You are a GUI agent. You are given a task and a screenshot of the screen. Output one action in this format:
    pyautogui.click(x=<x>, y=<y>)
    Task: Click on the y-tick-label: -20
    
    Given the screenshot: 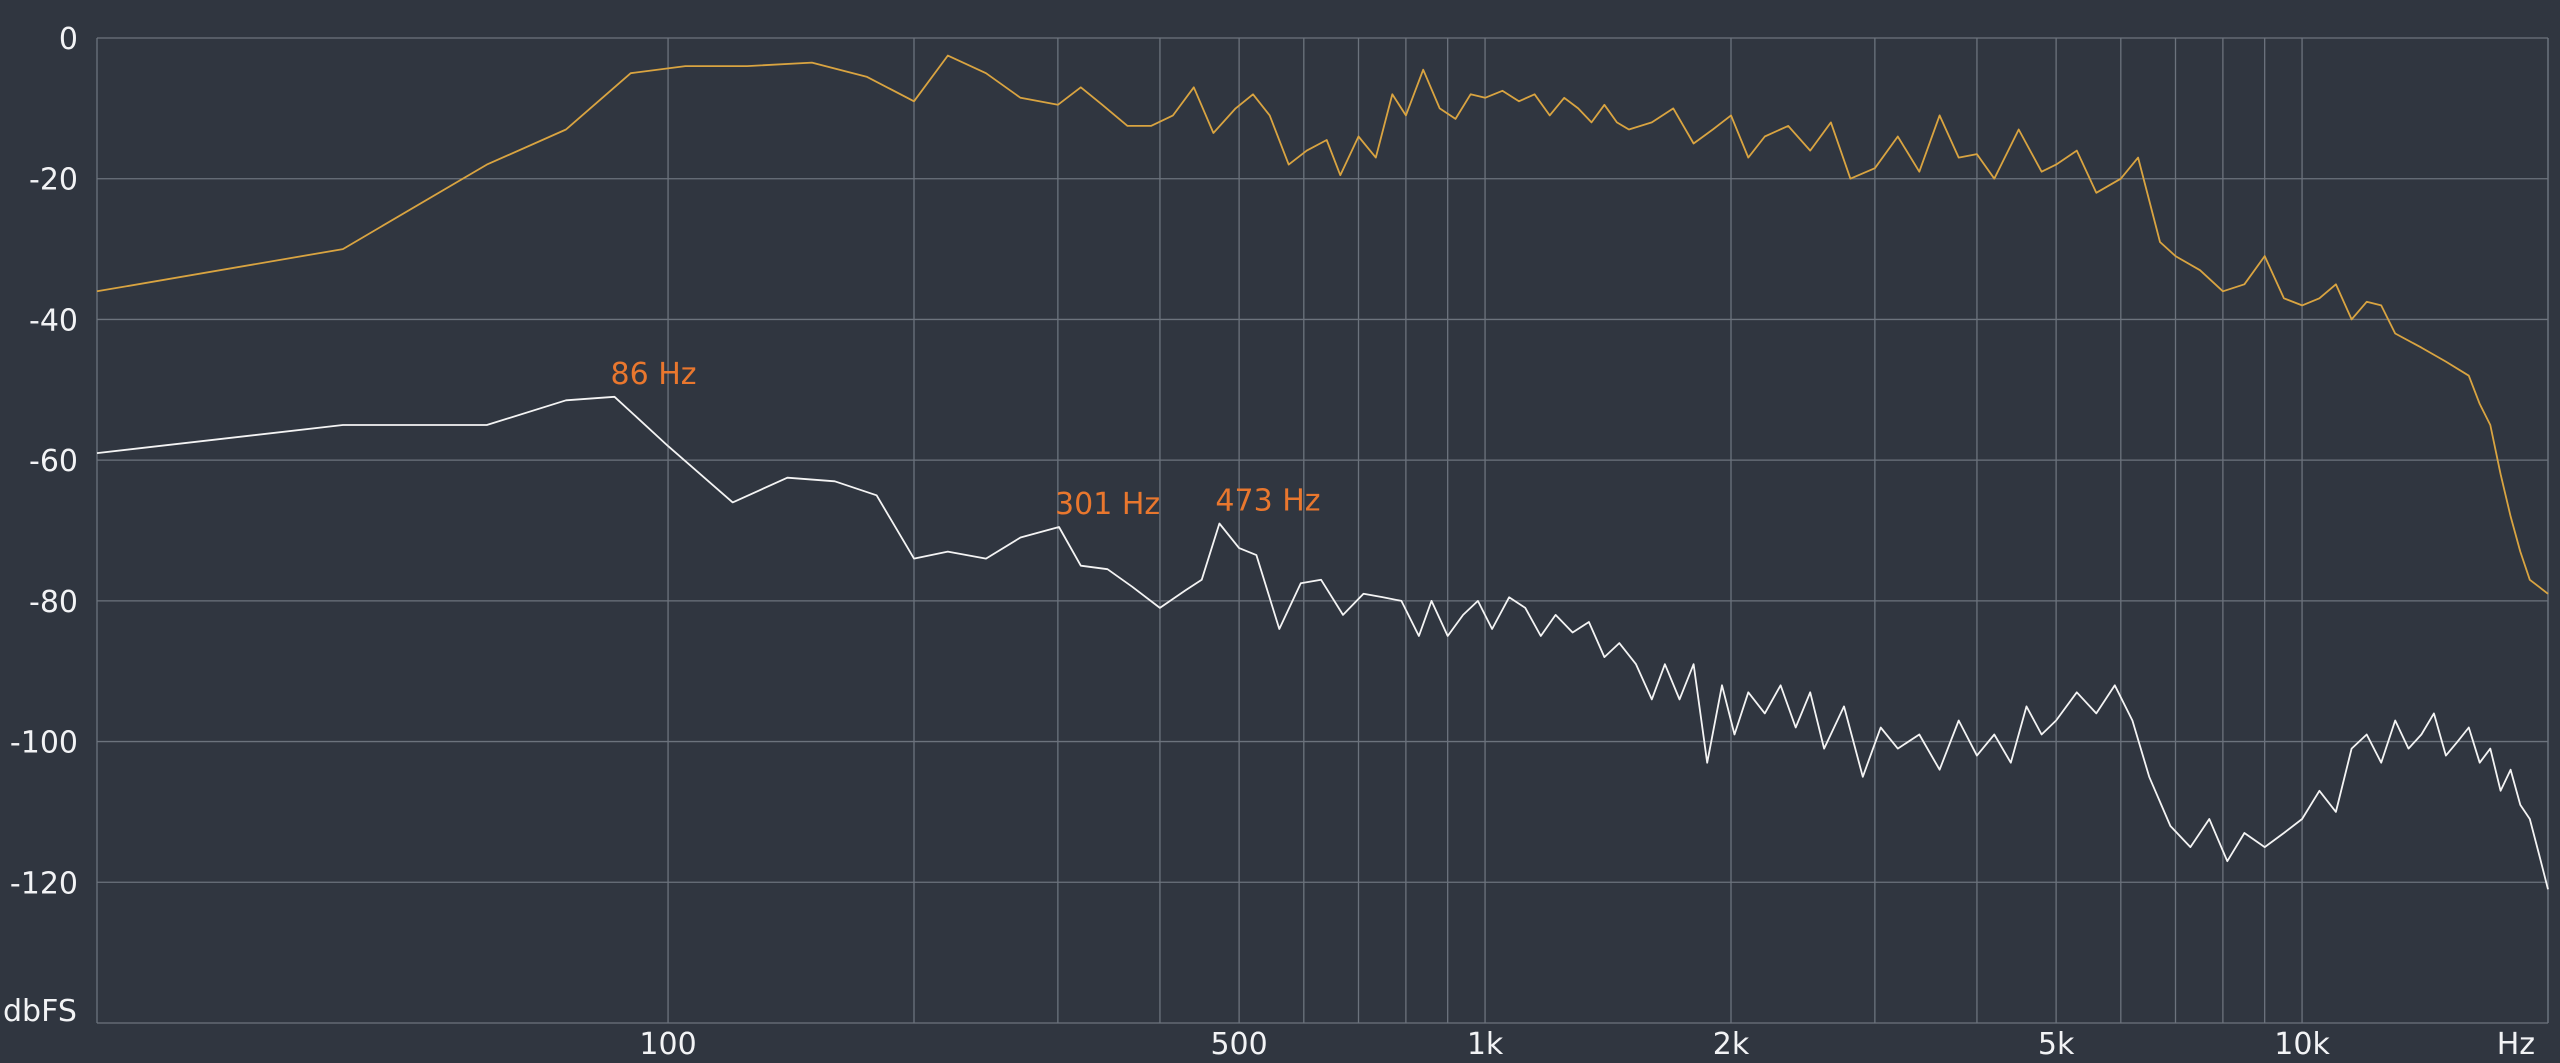 What is the action you would take?
    pyautogui.click(x=53, y=180)
    